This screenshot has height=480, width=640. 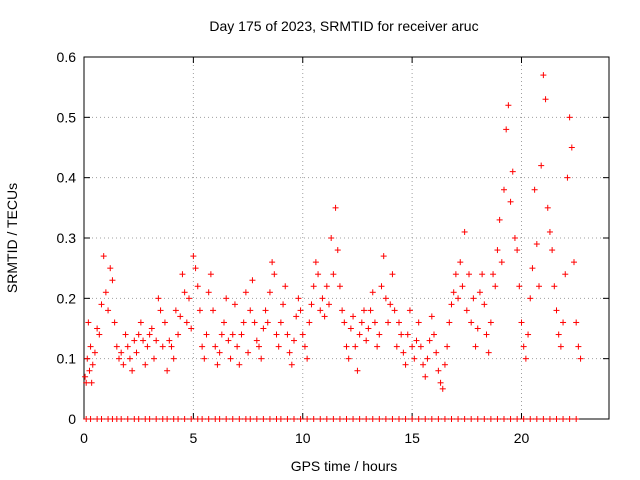 I want to click on x-axis-label: GPS time / hours, so click(x=344, y=466).